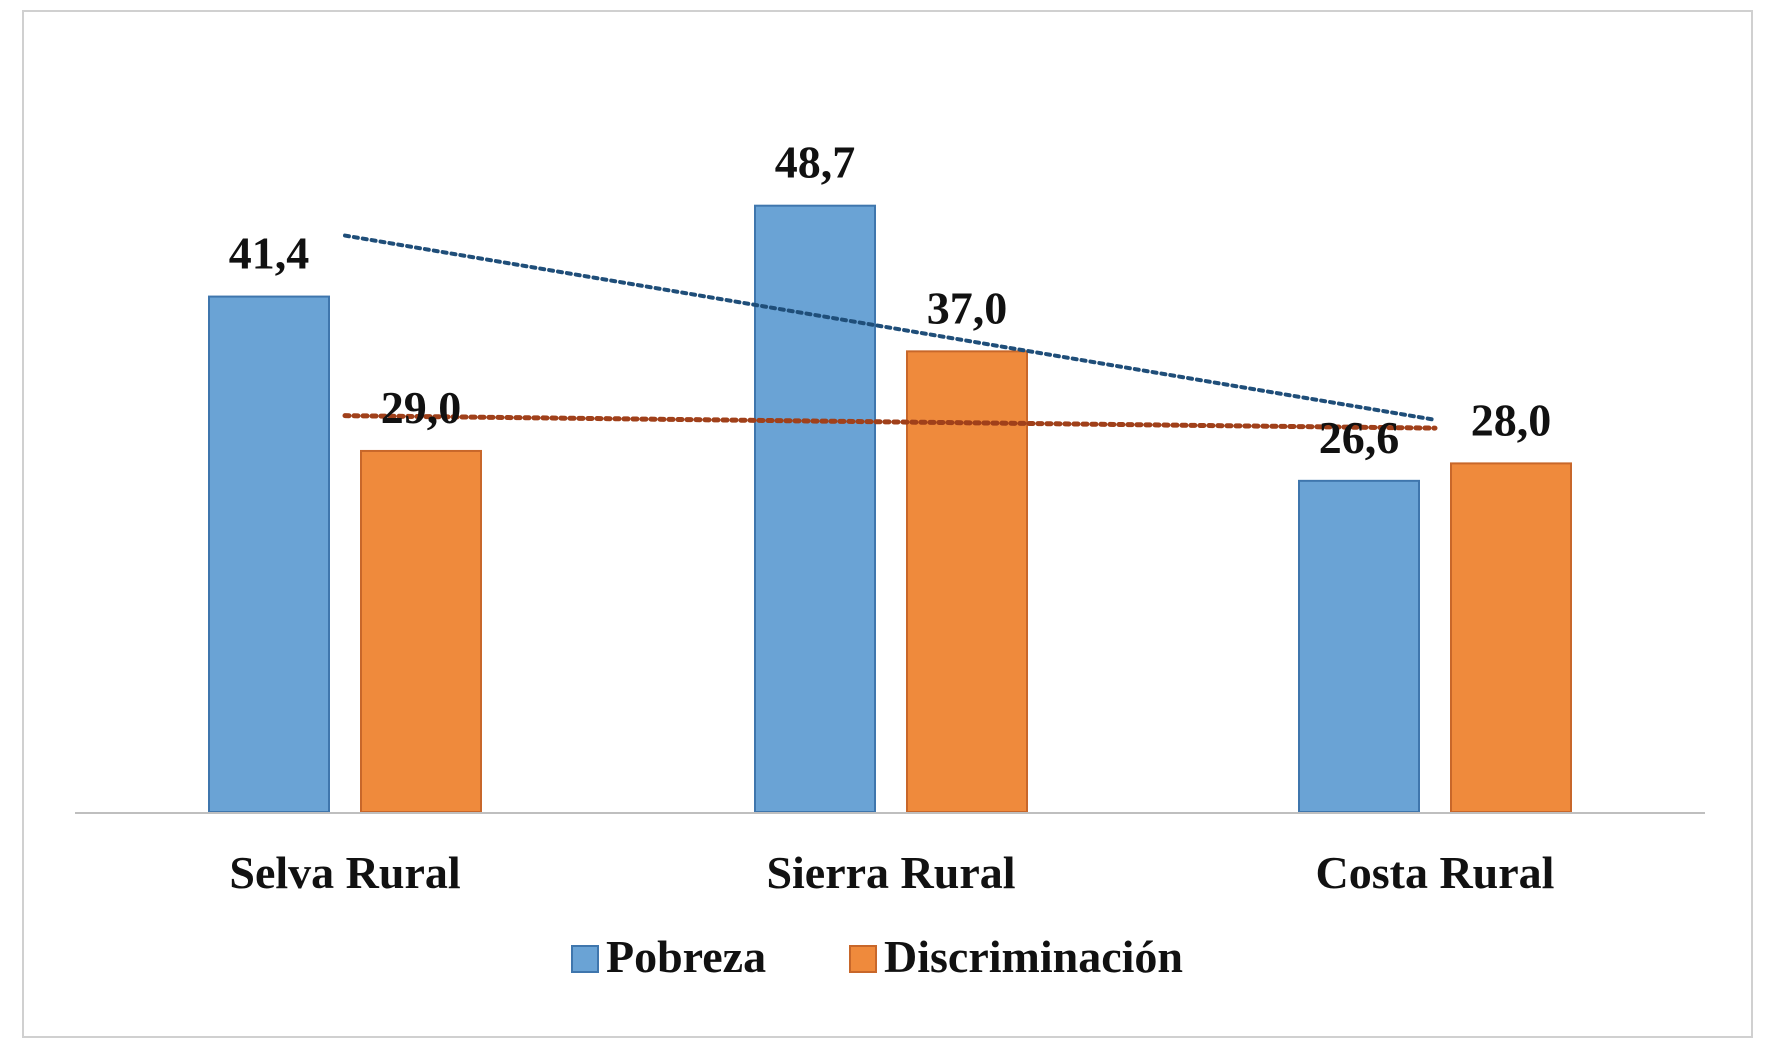 This screenshot has height=1051, width=1776. What do you see at coordinates (1435, 872) in the screenshot?
I see `x-tick-label-2: Costa Rural` at bounding box center [1435, 872].